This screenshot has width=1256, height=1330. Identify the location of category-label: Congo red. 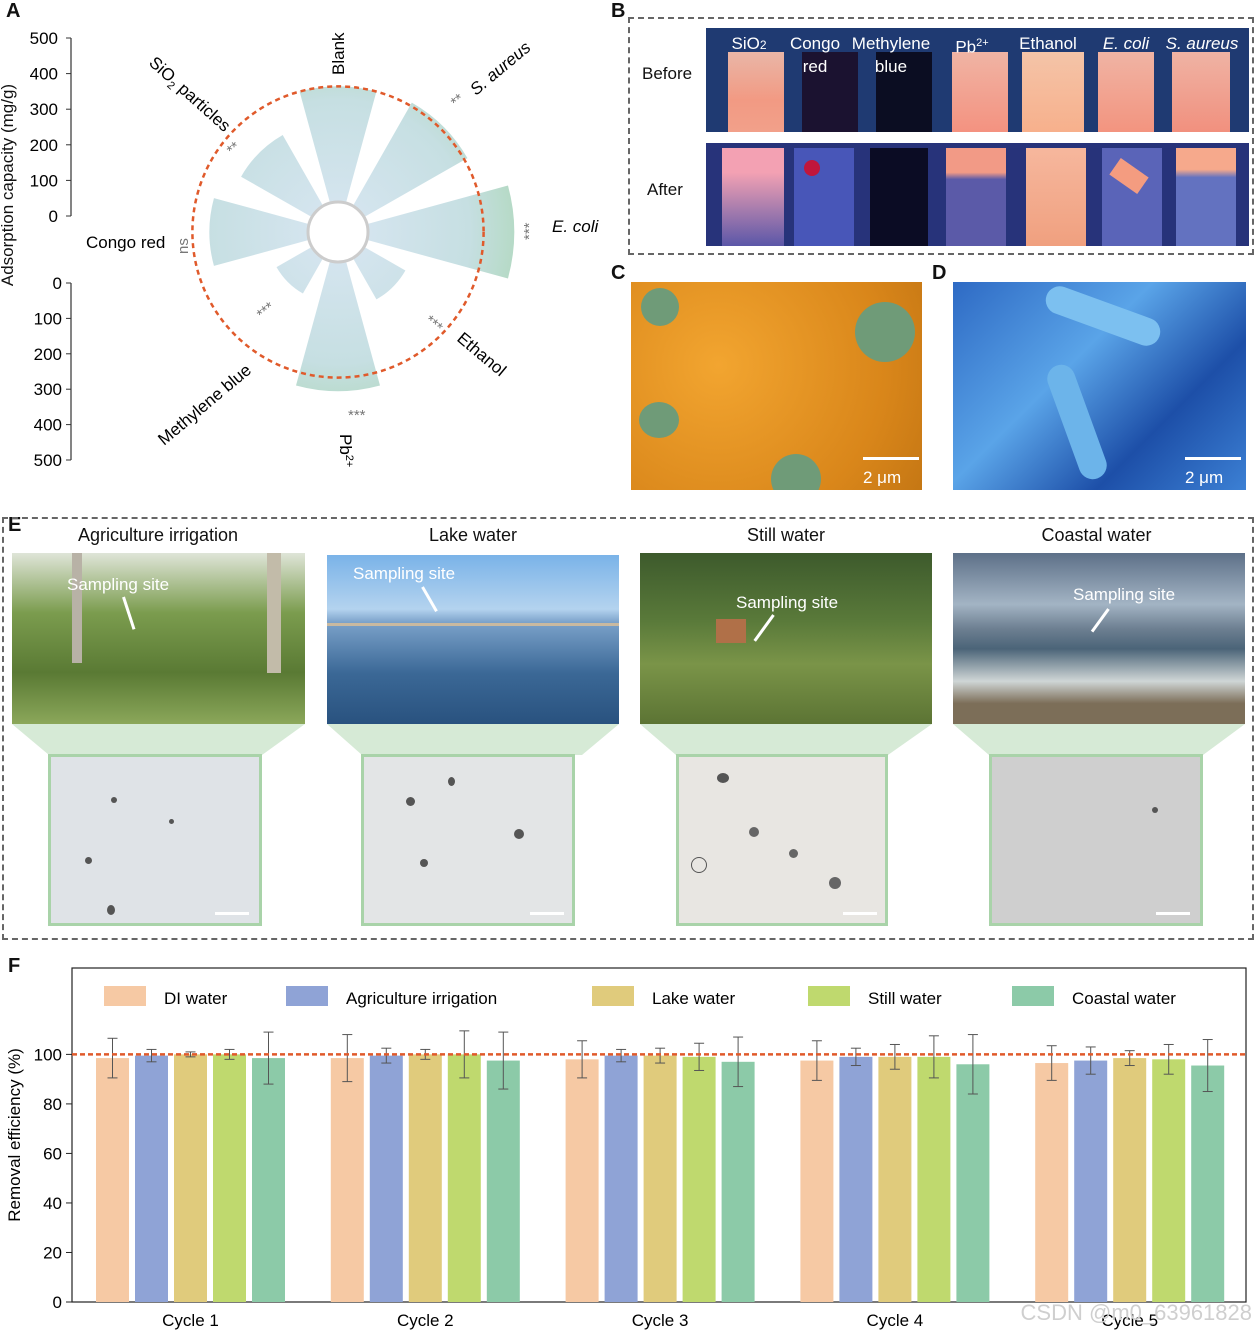
(125, 242).